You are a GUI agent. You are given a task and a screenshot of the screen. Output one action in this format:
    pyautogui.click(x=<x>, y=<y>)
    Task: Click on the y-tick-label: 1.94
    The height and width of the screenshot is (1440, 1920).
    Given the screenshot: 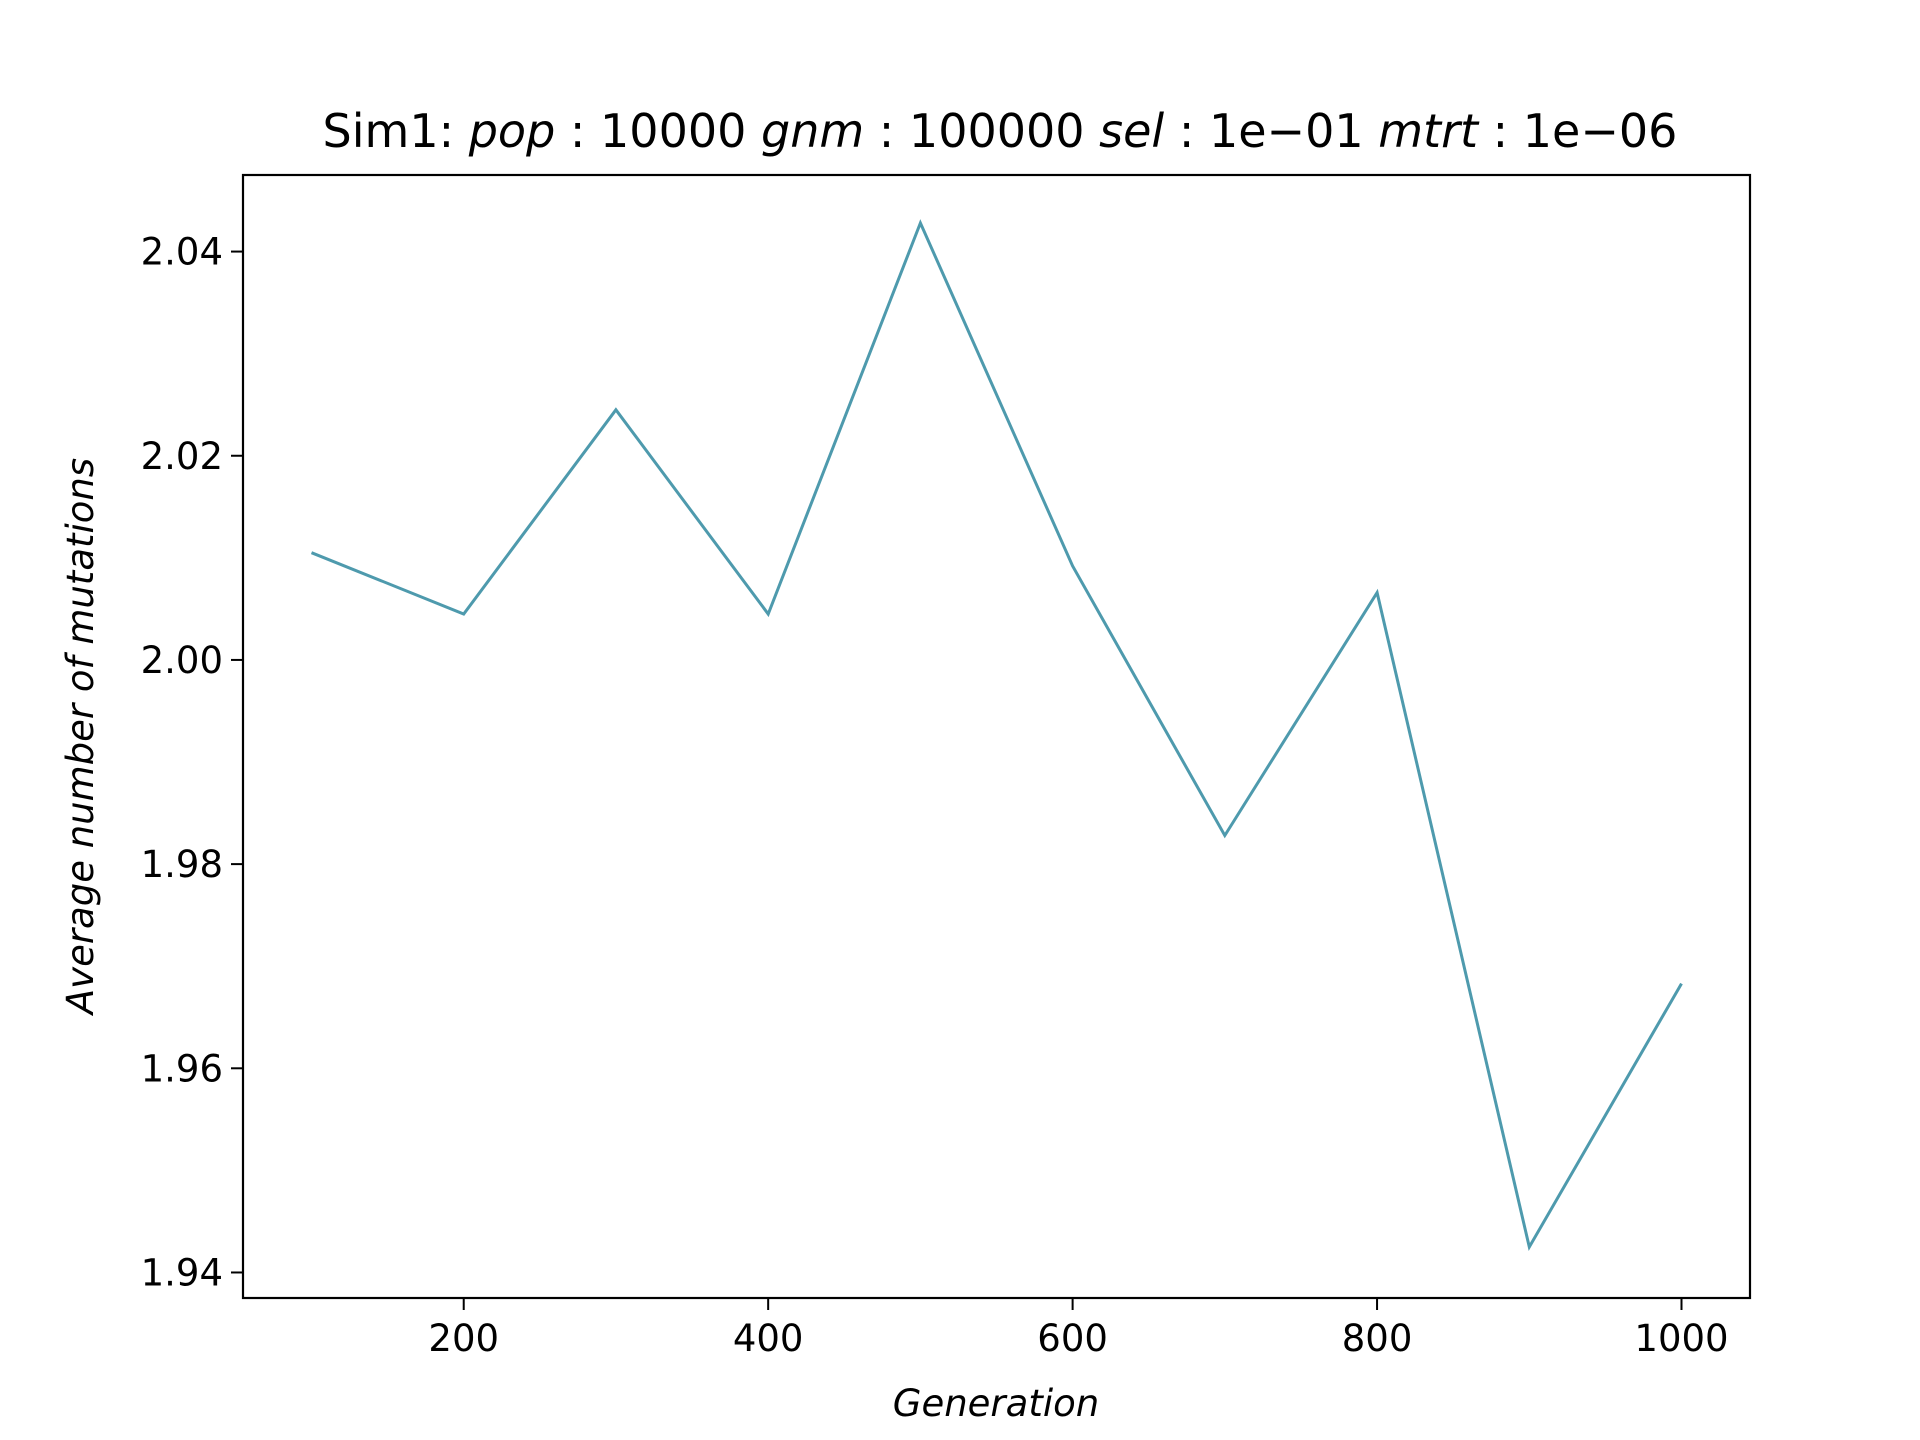 What is the action you would take?
    pyautogui.click(x=182, y=1272)
    